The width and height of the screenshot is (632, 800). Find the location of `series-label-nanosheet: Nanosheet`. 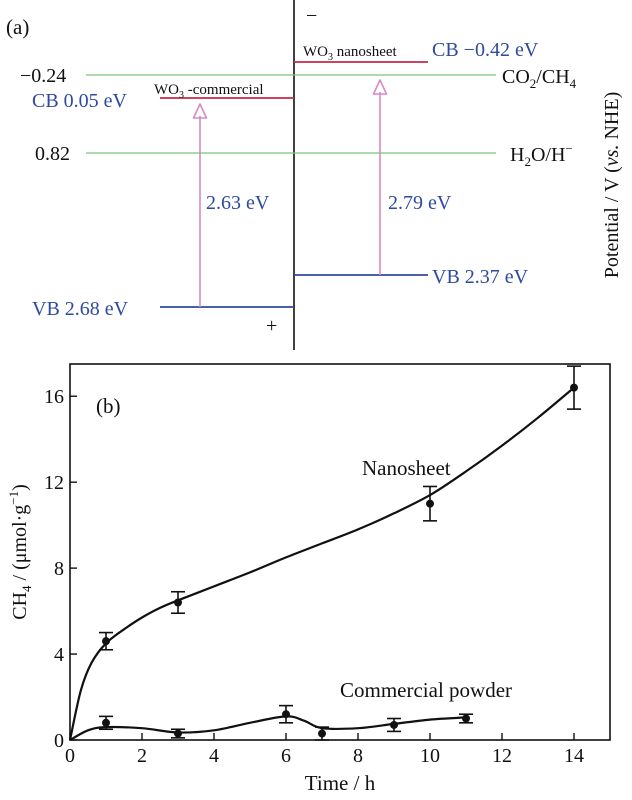

series-label-nanosheet: Nanosheet is located at coordinates (406, 468).